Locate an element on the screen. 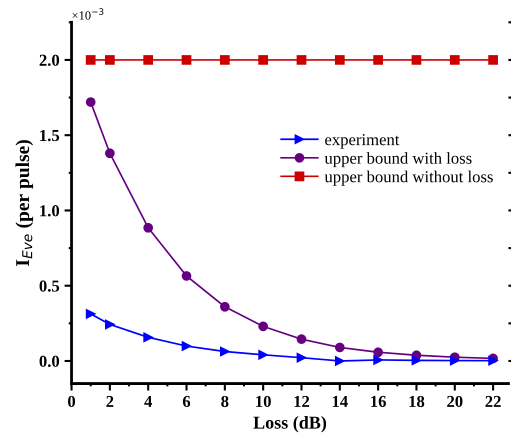  y-tick-label: 2.0 is located at coordinates (50, 60).